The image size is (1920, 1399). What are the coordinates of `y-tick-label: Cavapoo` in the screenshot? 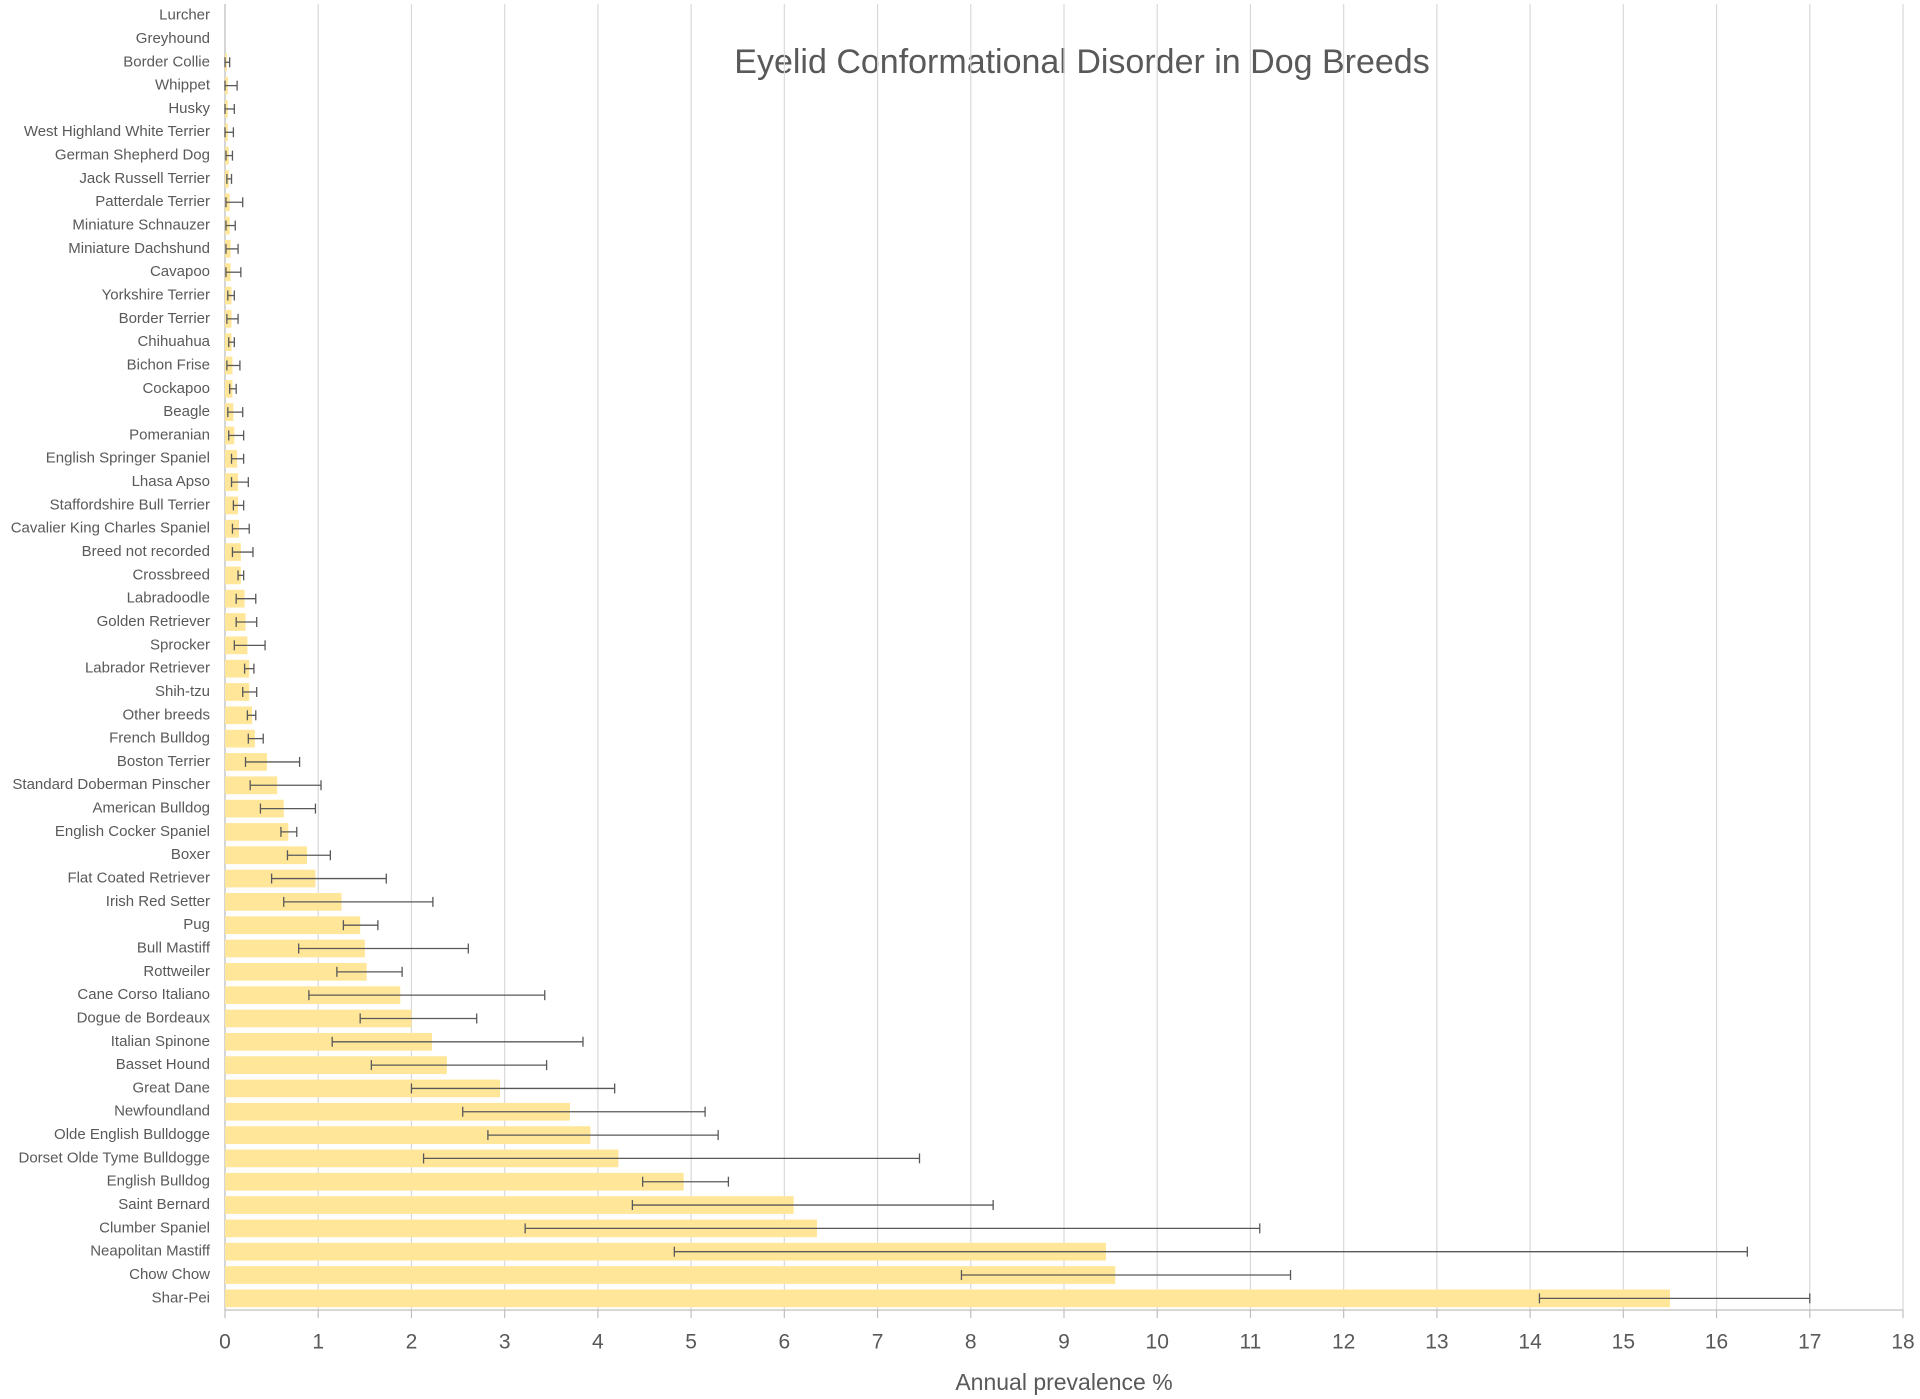 It's located at (180, 271).